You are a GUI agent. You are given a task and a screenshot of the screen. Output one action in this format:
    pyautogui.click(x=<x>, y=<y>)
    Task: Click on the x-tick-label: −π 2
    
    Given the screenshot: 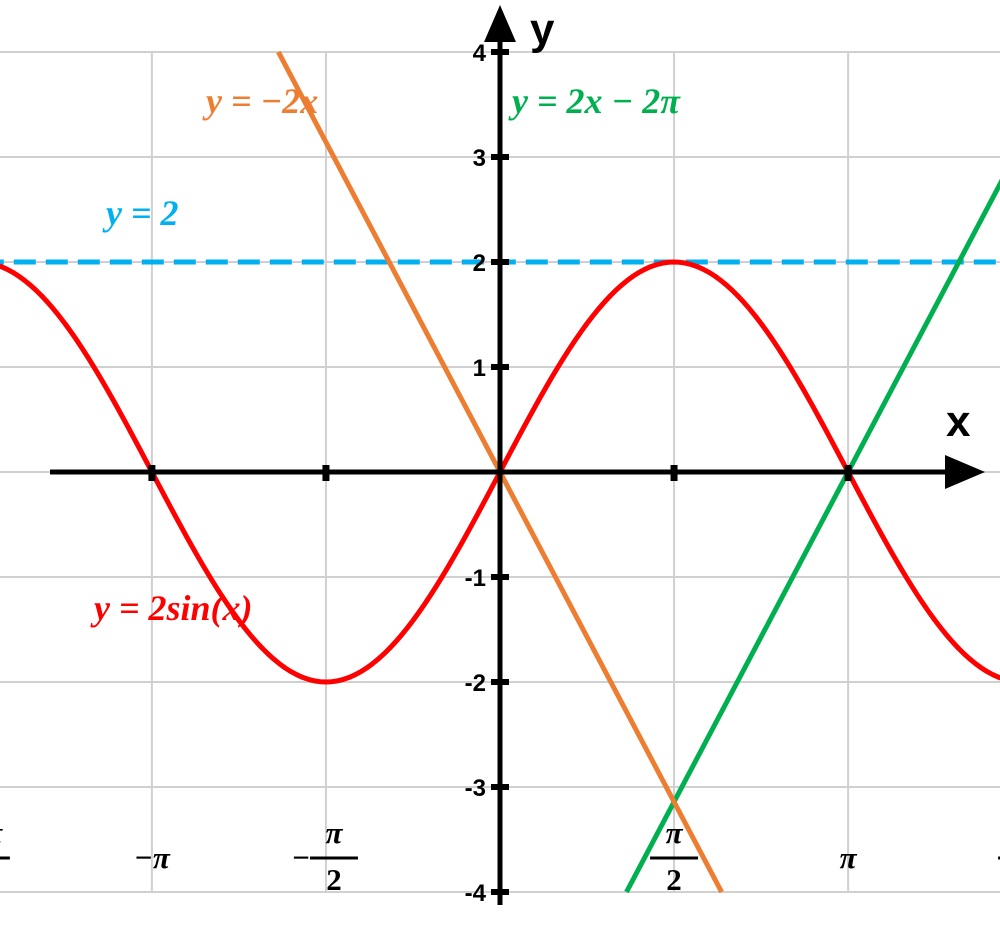 What is the action you would take?
    pyautogui.click(x=325, y=856)
    